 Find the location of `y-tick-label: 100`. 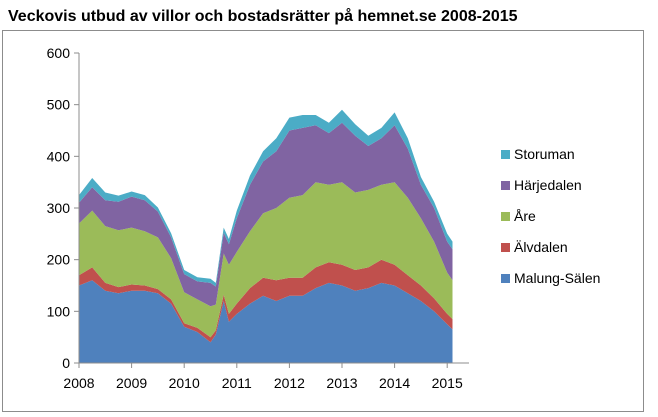

y-tick-label: 100 is located at coordinates (59, 311).